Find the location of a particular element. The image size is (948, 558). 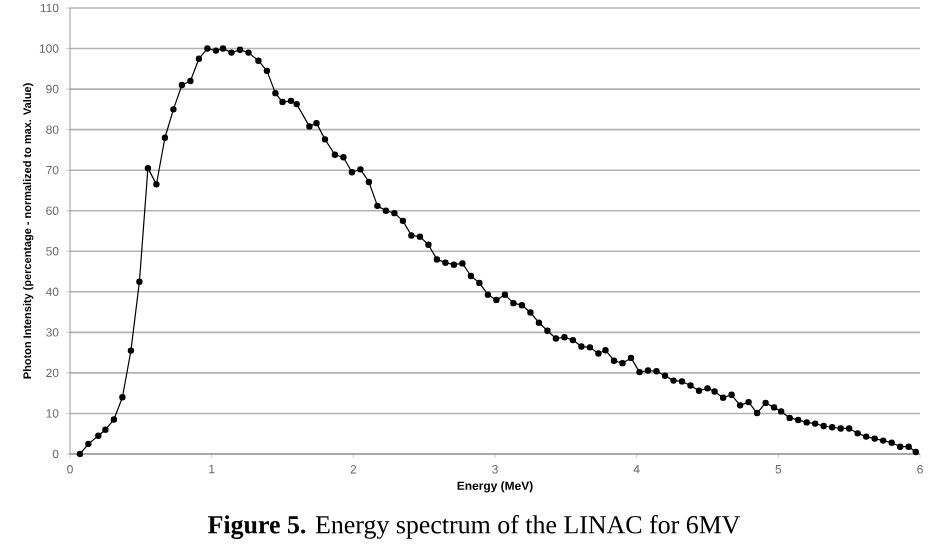

text: Figure 5. Energy spectrum of the LINAC for 6MV is located at coordinates (474, 526).